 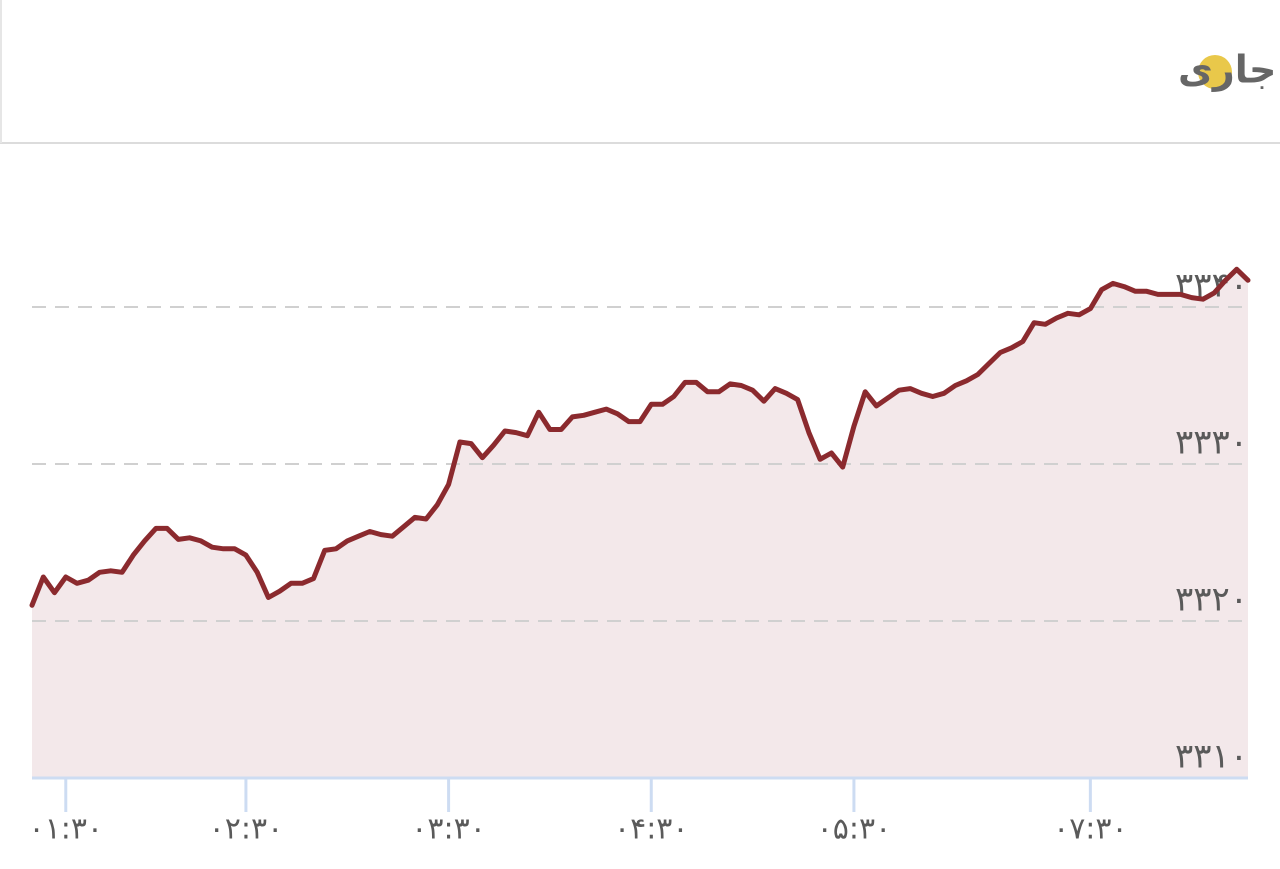 What do you see at coordinates (1211, 757) in the screenshot?
I see `y-tick-label: ۳۳۱۰` at bounding box center [1211, 757].